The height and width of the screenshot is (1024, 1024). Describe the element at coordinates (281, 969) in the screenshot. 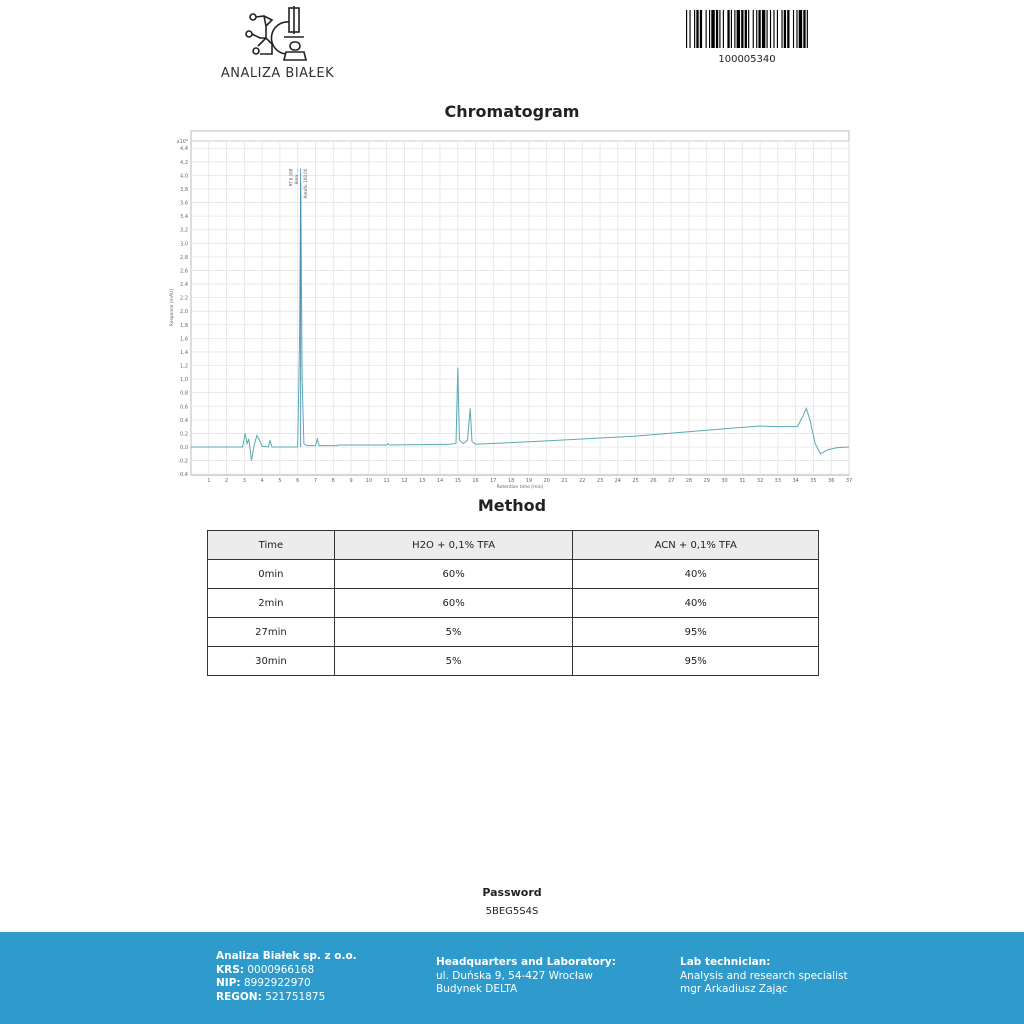

I see `krs-value: 0000966168` at that location.